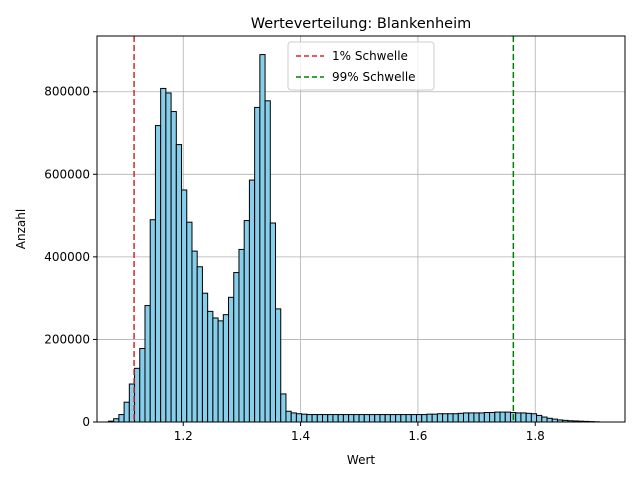 This screenshot has width=640, height=480. What do you see at coordinates (535, 436) in the screenshot?
I see `x-tick-label: 1.8` at bounding box center [535, 436].